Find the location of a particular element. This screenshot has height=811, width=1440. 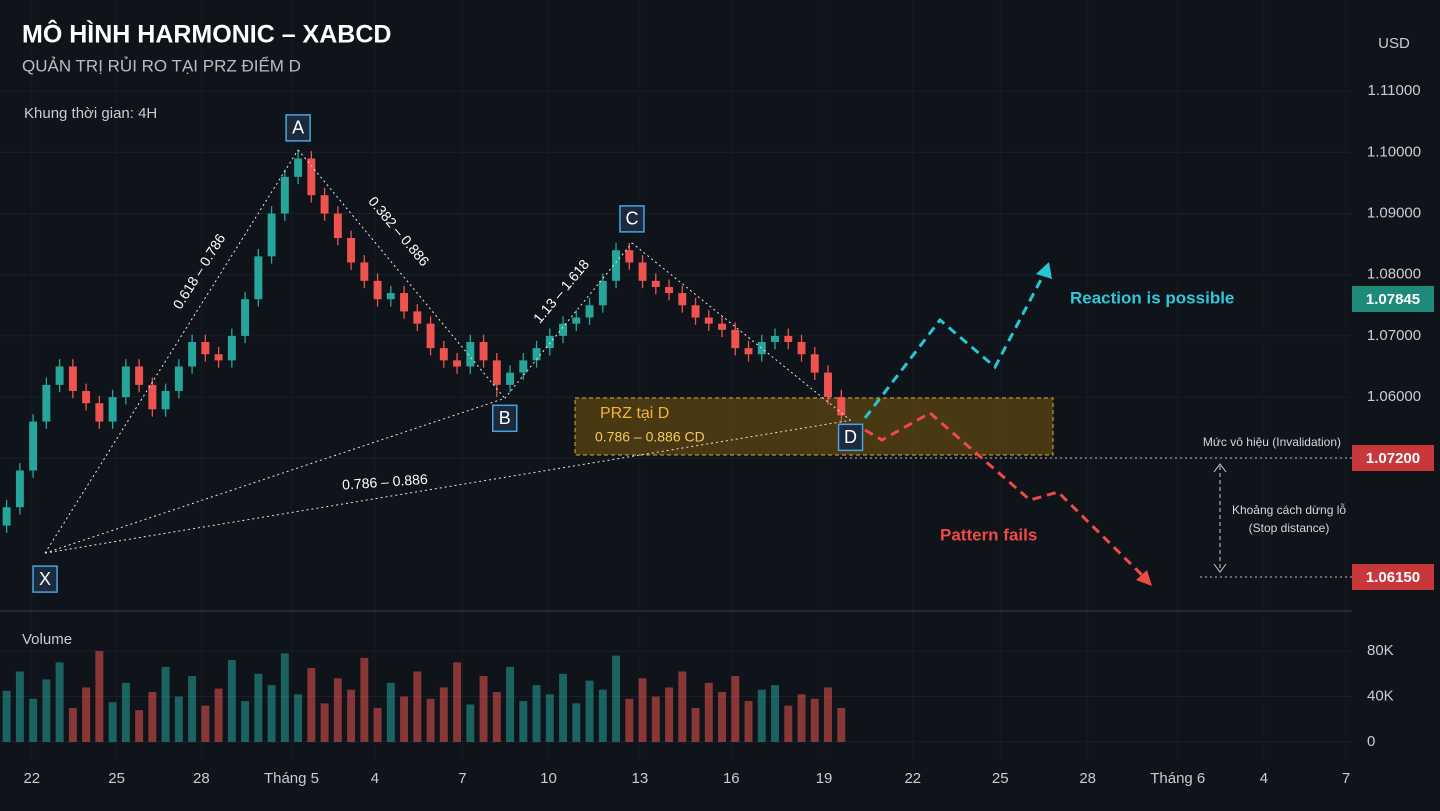

title: MÔ HÌNH HARMONIC – XABCD is located at coordinates (206, 34).